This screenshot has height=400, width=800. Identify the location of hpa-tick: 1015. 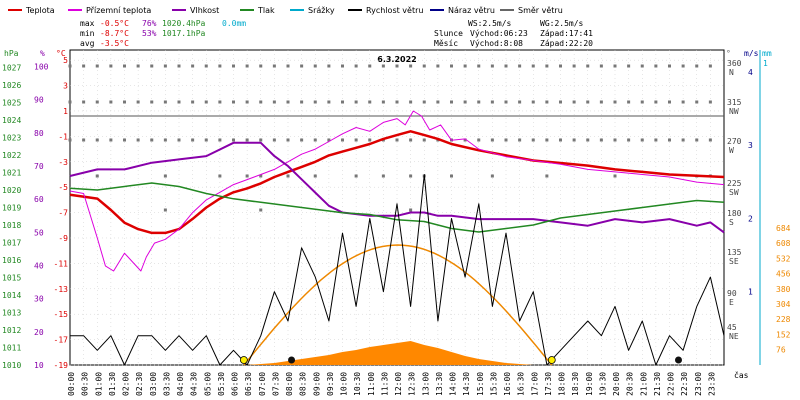
(11, 278).